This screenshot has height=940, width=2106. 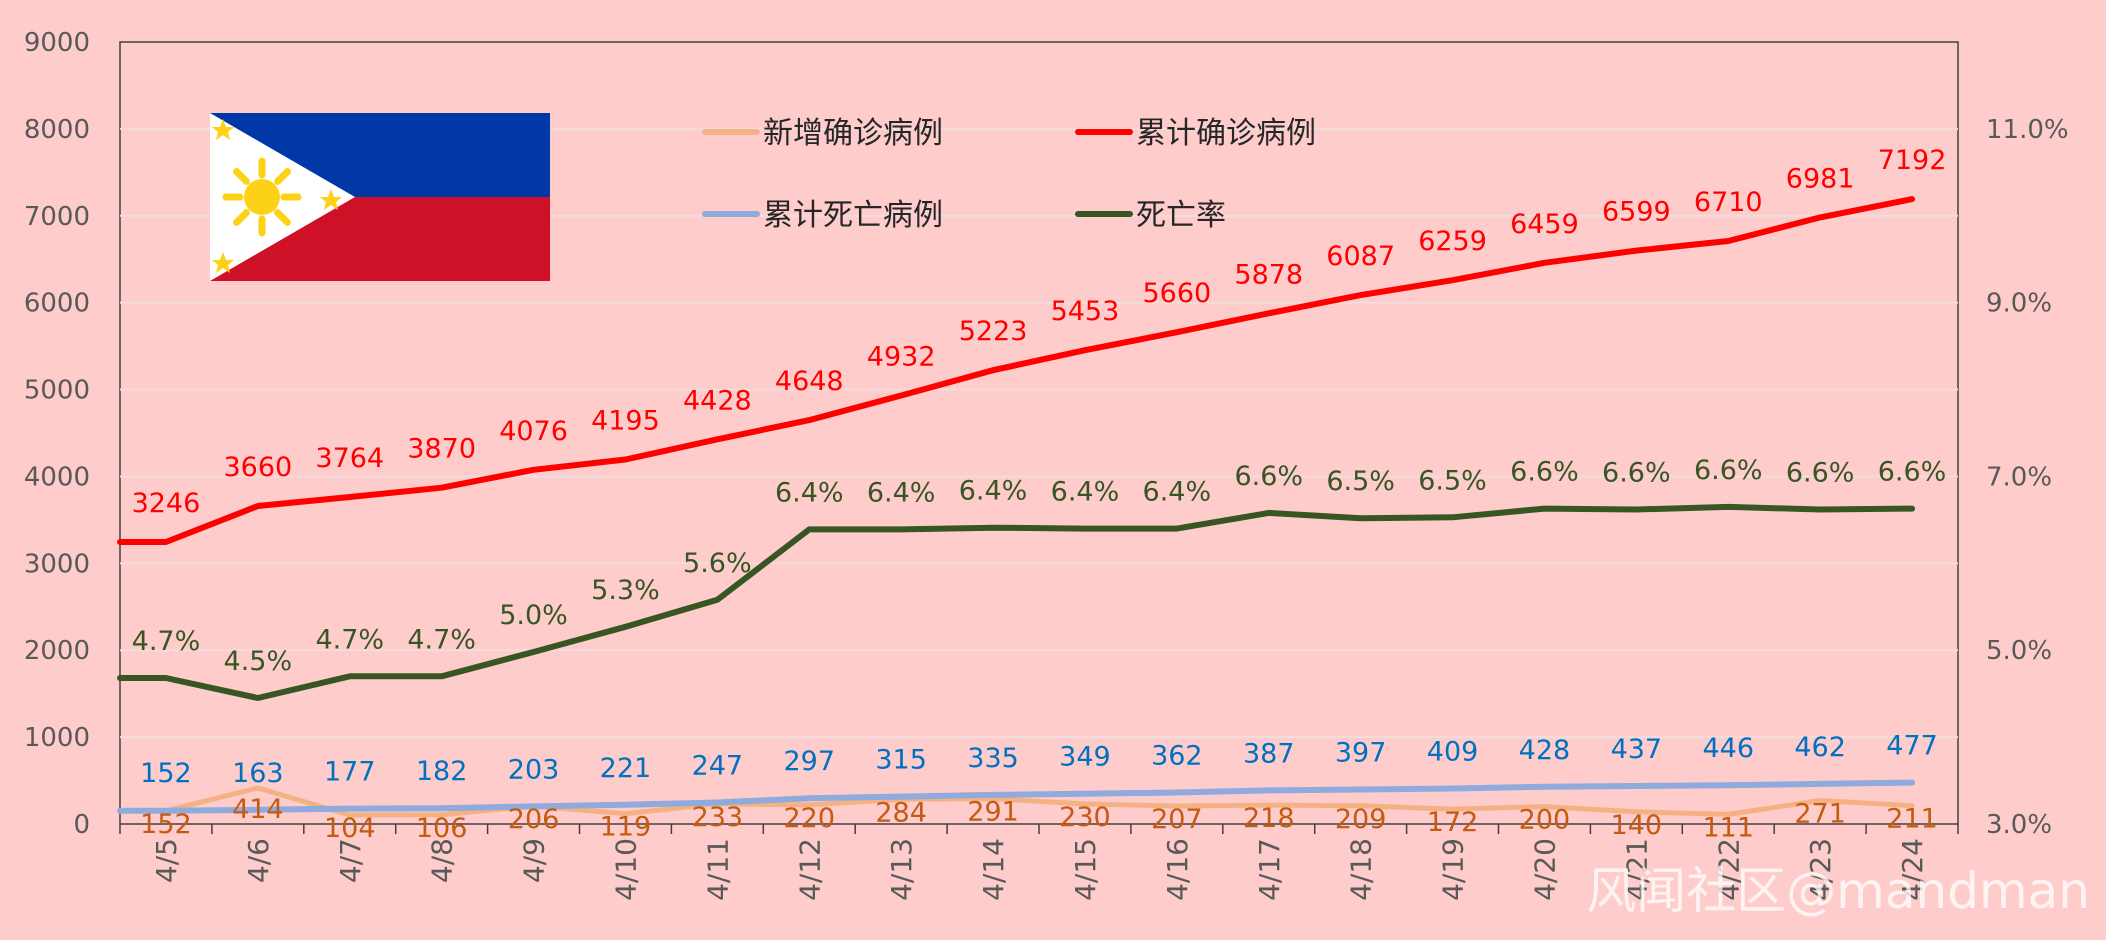 I want to click on data-label: 200, so click(x=1545, y=820).